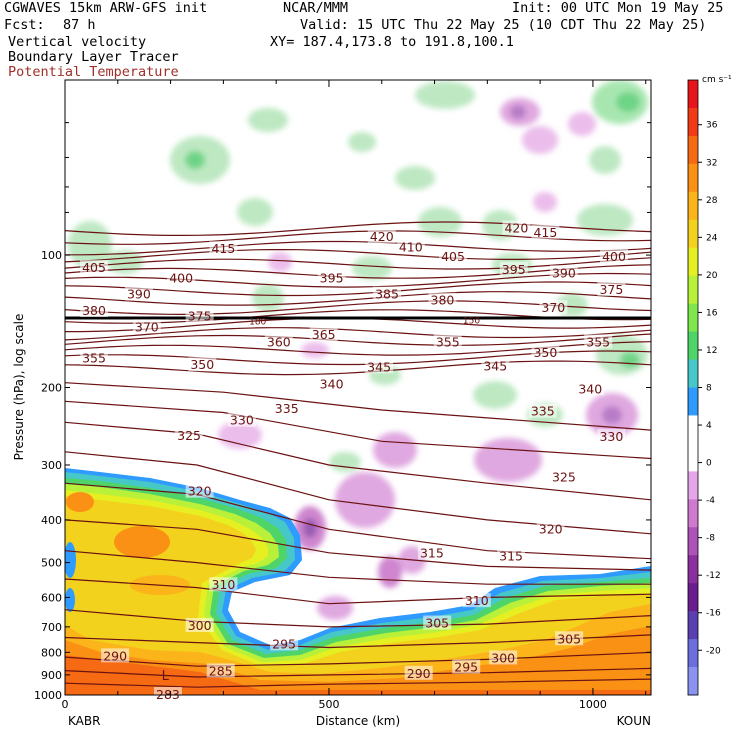 This screenshot has width=740, height=740. What do you see at coordinates (709, 385) in the screenshot?
I see `colorbar: cm s⁻¹ 36 32 28 24 20 16 12 8 4 0 -4 -8 -12 -16 -20` at bounding box center [709, 385].